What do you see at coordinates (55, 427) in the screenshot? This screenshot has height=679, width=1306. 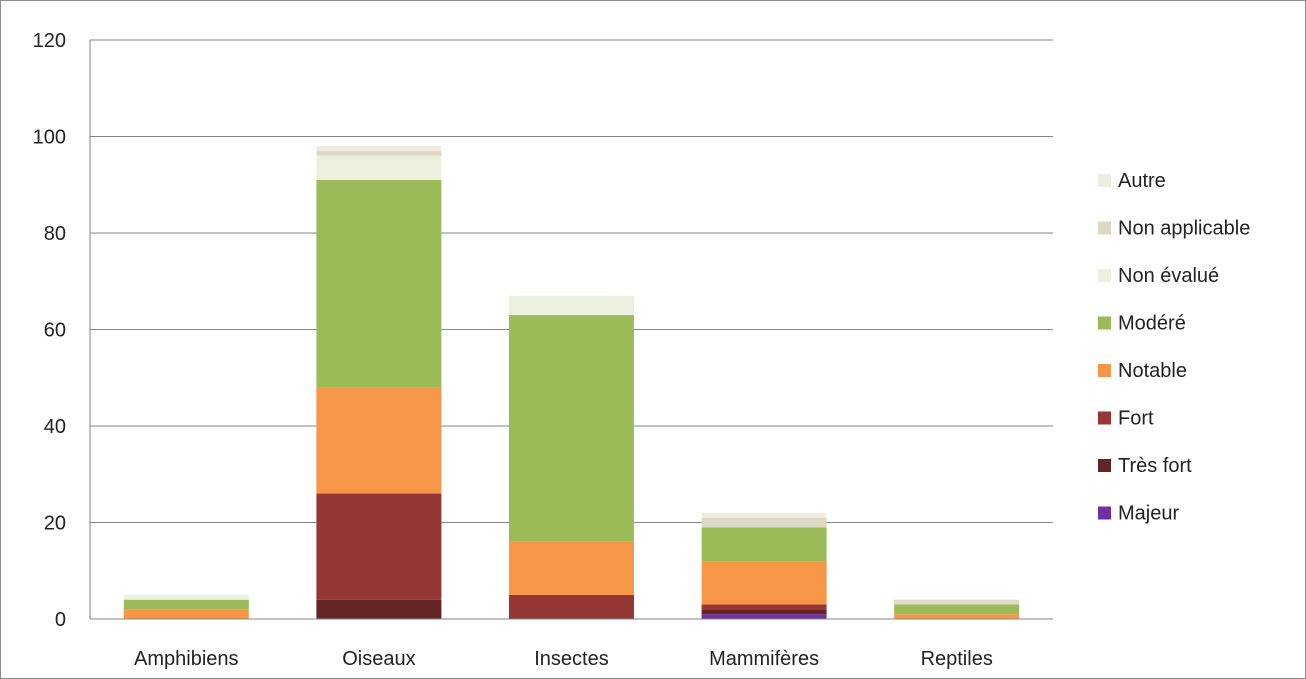 I see `y-tick-label: 40` at bounding box center [55, 427].